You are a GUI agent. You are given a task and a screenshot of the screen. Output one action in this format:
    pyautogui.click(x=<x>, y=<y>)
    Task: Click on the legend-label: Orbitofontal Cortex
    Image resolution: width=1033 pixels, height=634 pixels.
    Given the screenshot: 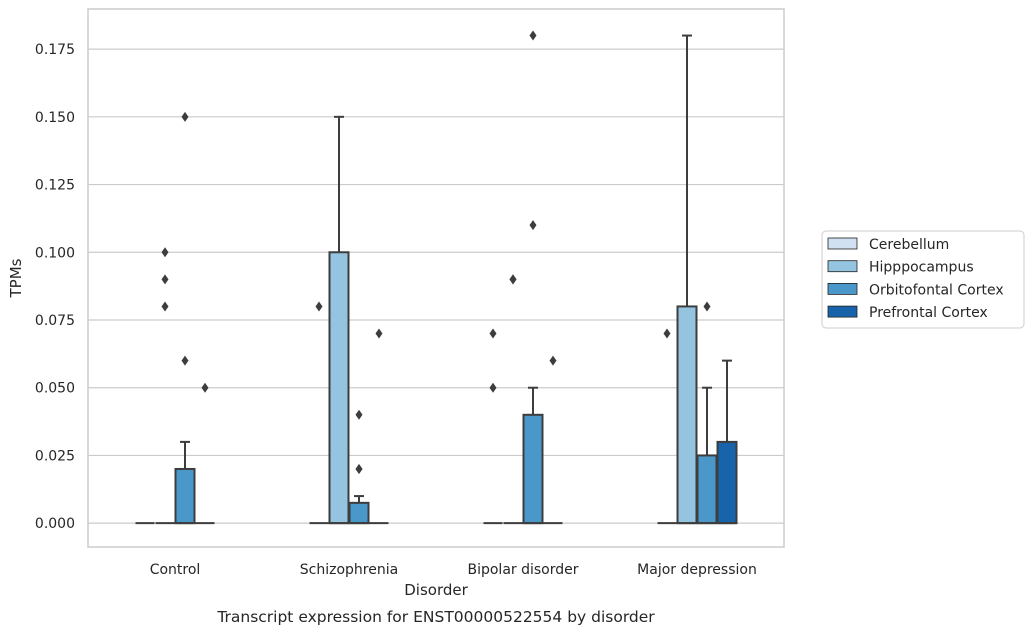 What is the action you would take?
    pyautogui.click(x=936, y=290)
    